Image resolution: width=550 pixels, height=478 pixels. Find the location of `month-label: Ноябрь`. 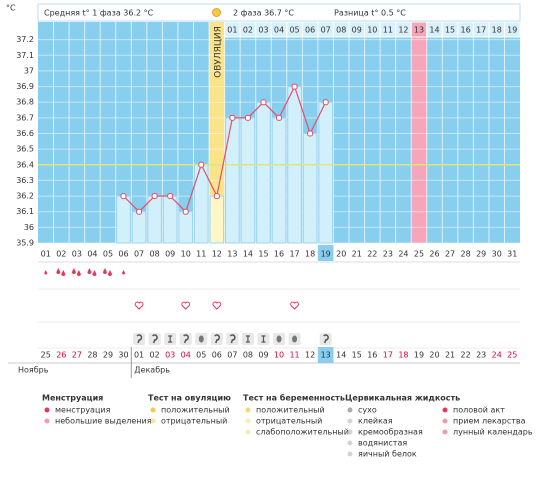

month-label: Ноябрь is located at coordinates (33, 370).